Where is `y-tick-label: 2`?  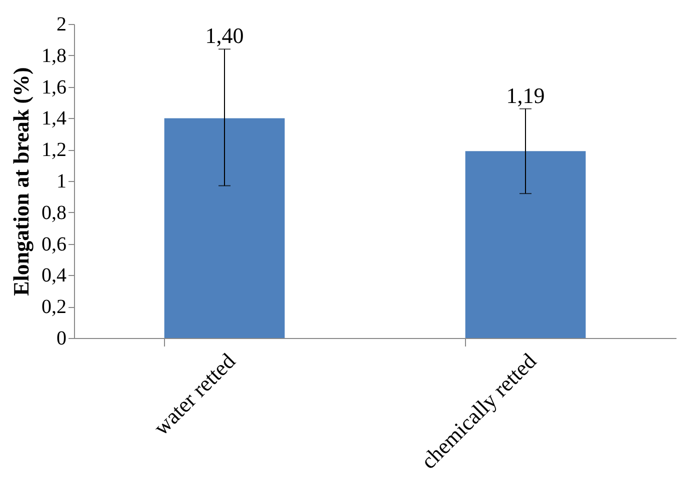 y-tick-label: 2 is located at coordinates (61, 25).